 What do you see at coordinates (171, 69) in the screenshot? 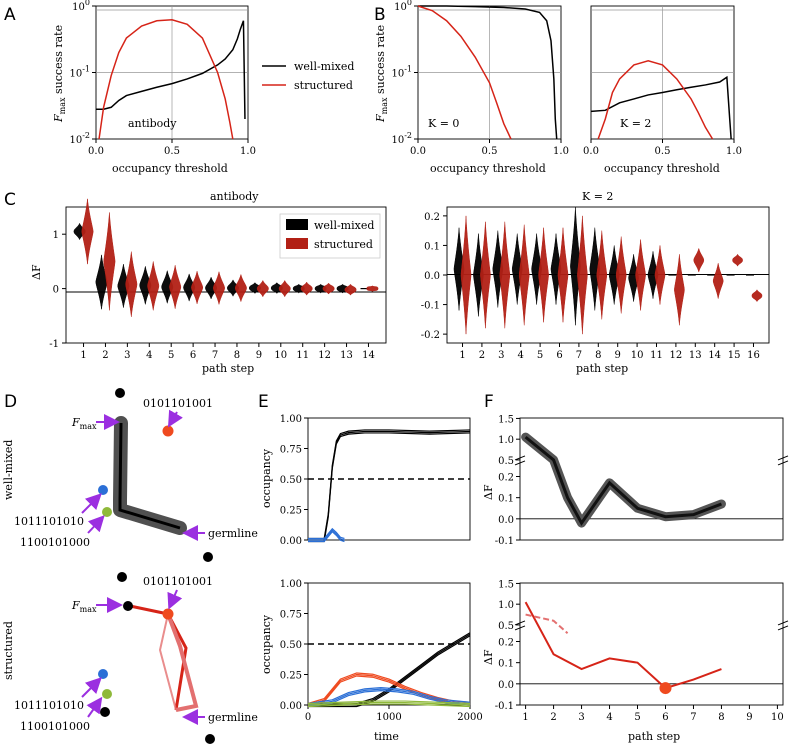
I see `A-series-well-mixed` at bounding box center [171, 69].